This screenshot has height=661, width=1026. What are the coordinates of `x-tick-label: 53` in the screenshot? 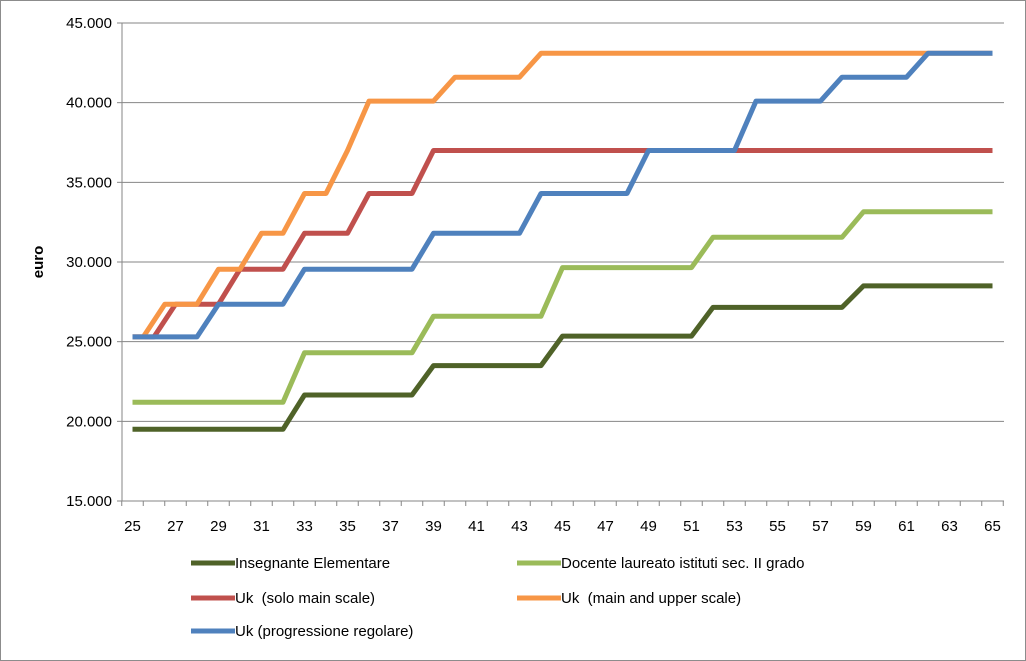 It's located at (734, 526).